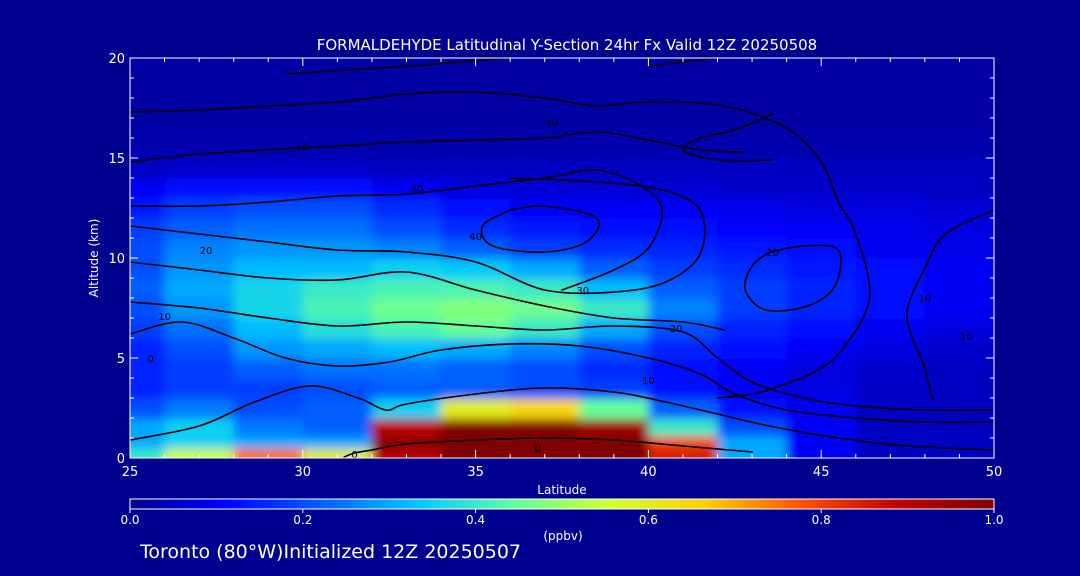 The height and width of the screenshot is (576, 1080). Describe the element at coordinates (561, 490) in the screenshot. I see `x-axis-label: Latitude` at that location.